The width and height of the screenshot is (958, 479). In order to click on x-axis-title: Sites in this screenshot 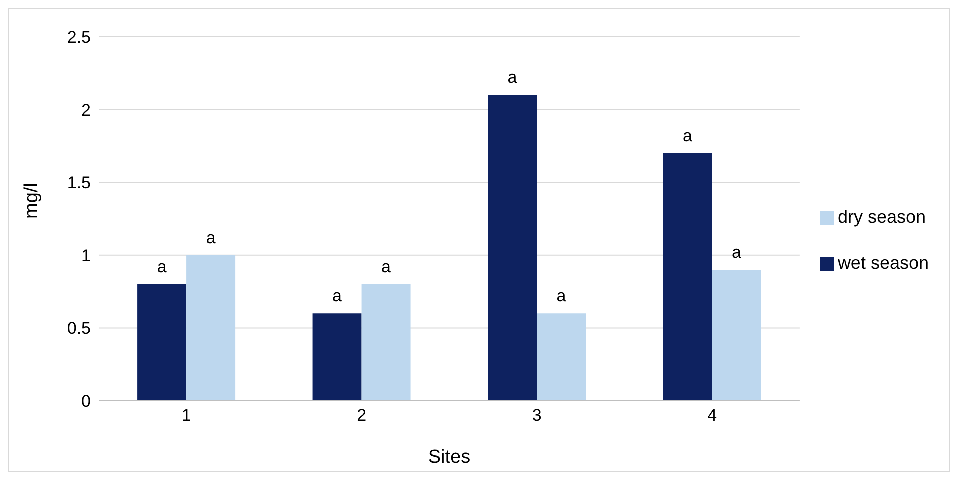, I will do `click(449, 457)`.